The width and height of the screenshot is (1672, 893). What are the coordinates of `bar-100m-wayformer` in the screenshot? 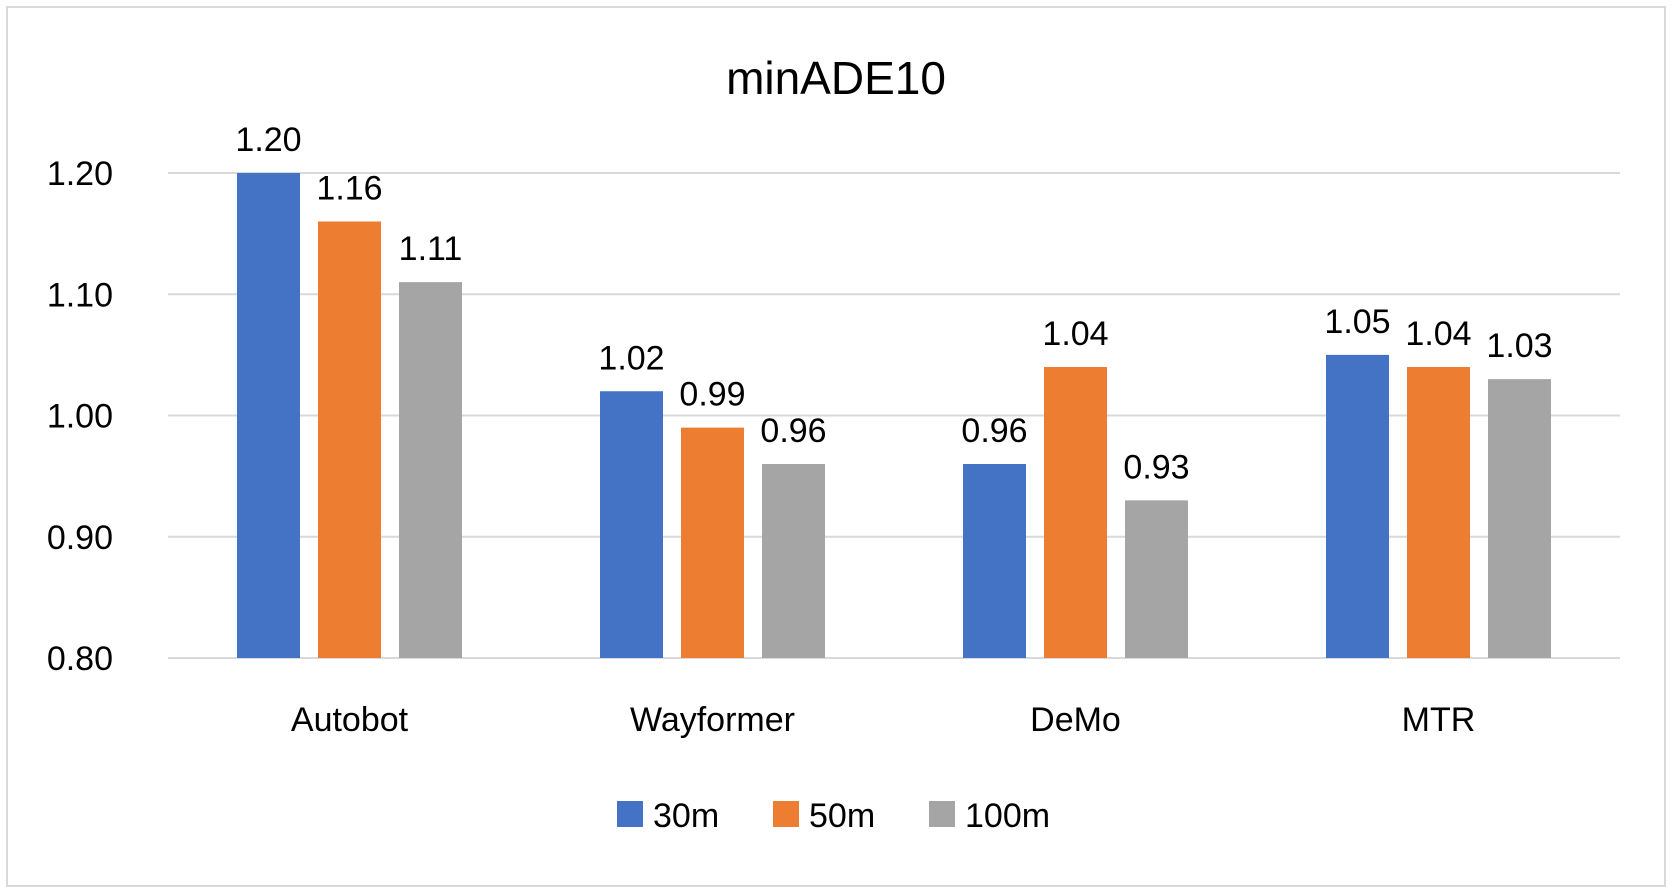 It's located at (793, 561).